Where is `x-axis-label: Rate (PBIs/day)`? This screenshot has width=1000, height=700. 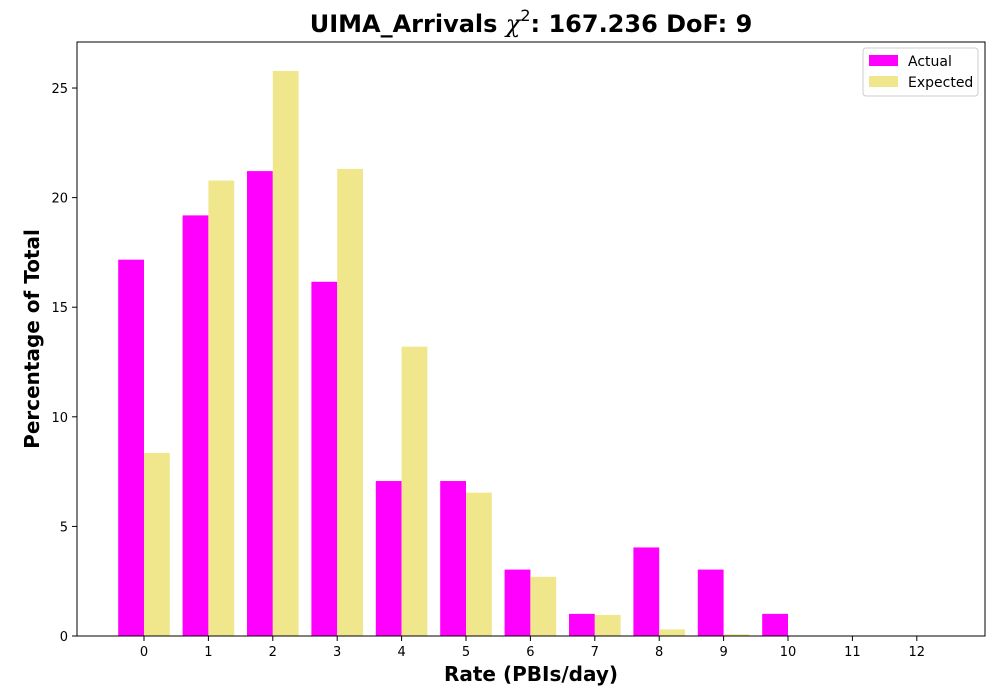
x-axis-label: Rate (PBIs/day) is located at coordinates (531, 674).